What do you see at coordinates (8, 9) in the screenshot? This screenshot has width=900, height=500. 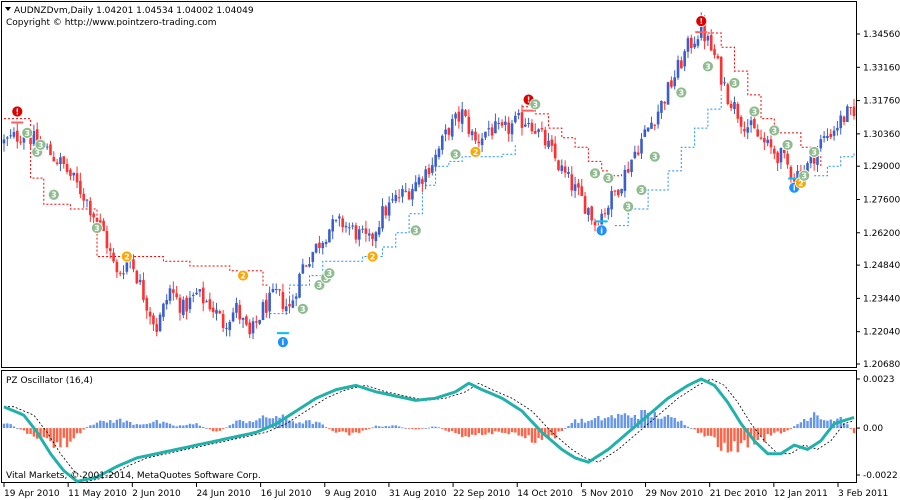 I see `collapse-triangle-icon` at bounding box center [8, 9].